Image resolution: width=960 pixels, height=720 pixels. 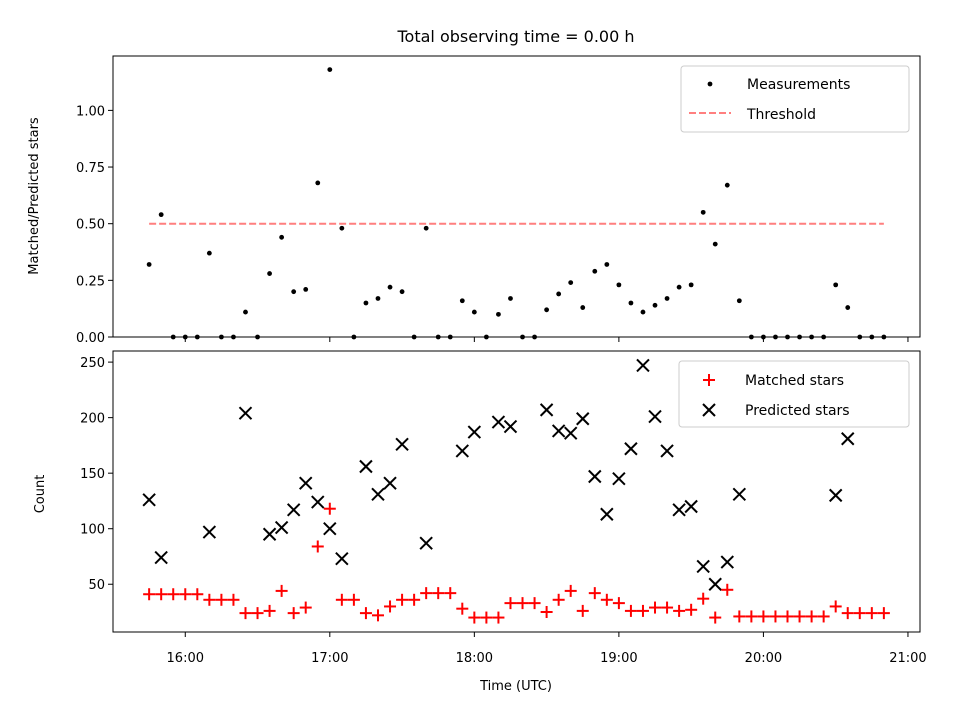 What do you see at coordinates (798, 85) in the screenshot?
I see `measurements-legend-label: Measurements` at bounding box center [798, 85].